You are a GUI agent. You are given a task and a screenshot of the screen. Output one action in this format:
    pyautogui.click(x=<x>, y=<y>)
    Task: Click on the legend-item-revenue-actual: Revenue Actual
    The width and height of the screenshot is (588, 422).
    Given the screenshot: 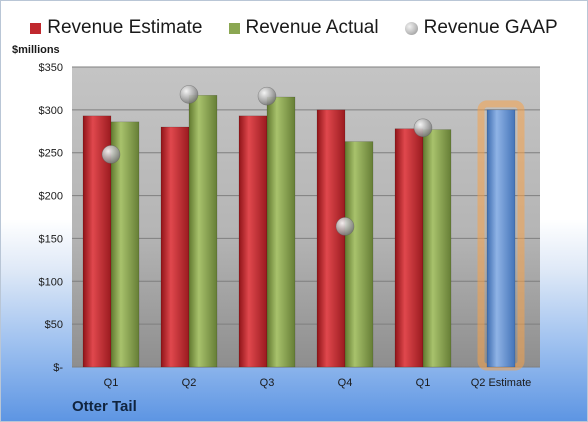 What is the action you would take?
    pyautogui.click(x=303, y=28)
    